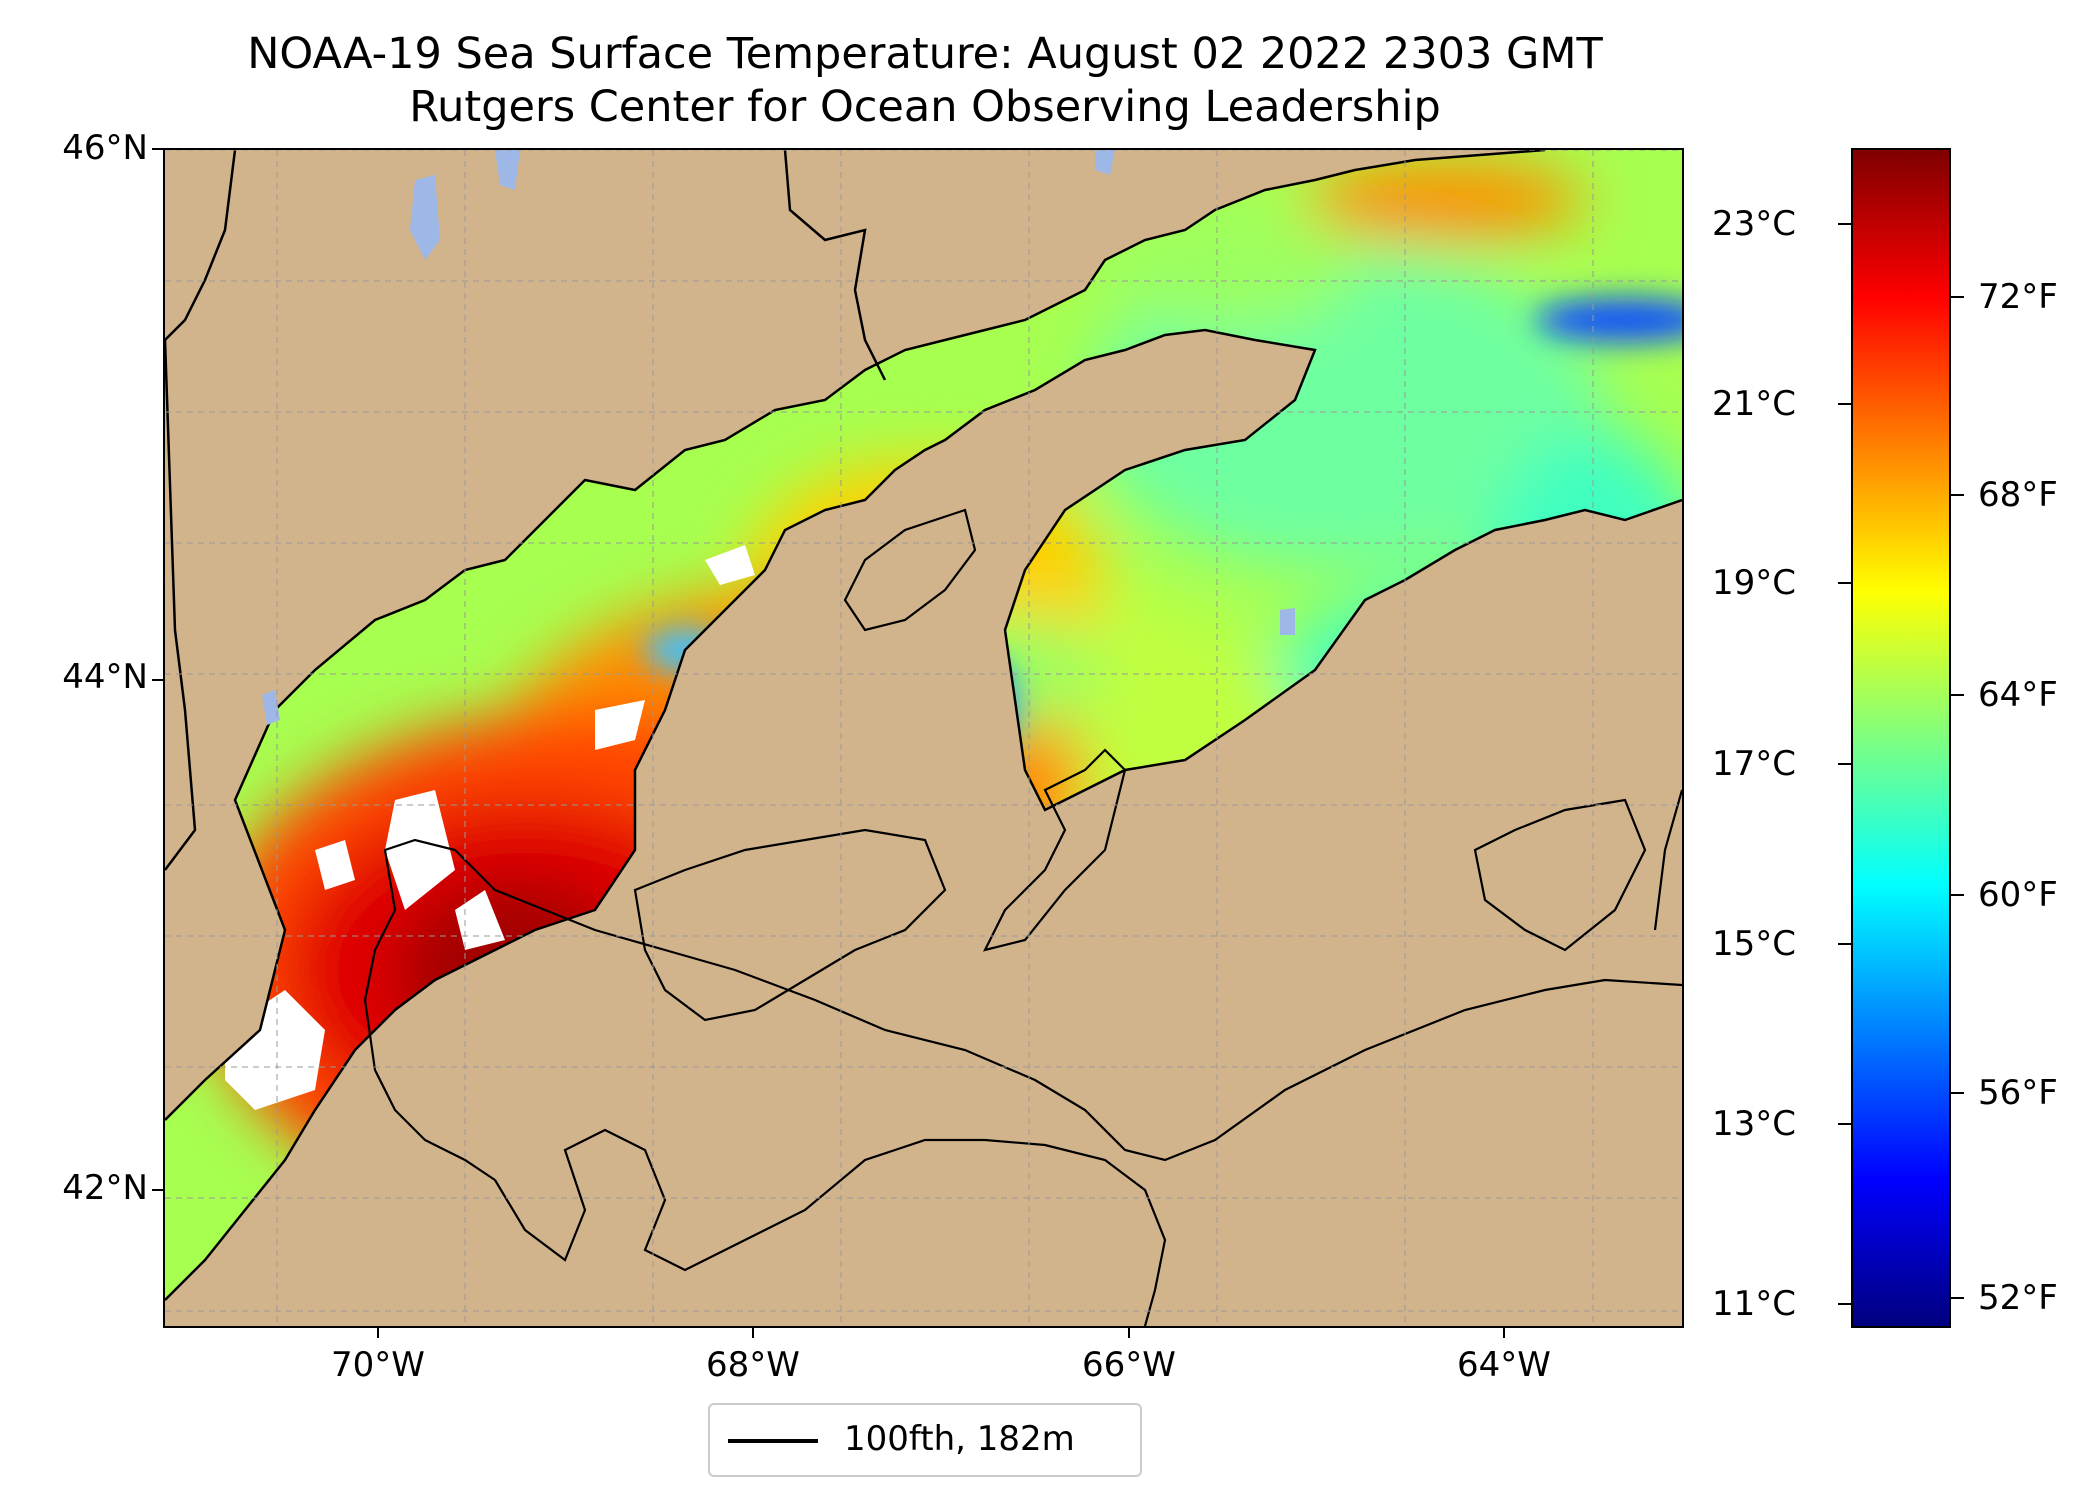  What do you see at coordinates (1754, 944) in the screenshot?
I see `celsius-label-15: 15°C` at bounding box center [1754, 944].